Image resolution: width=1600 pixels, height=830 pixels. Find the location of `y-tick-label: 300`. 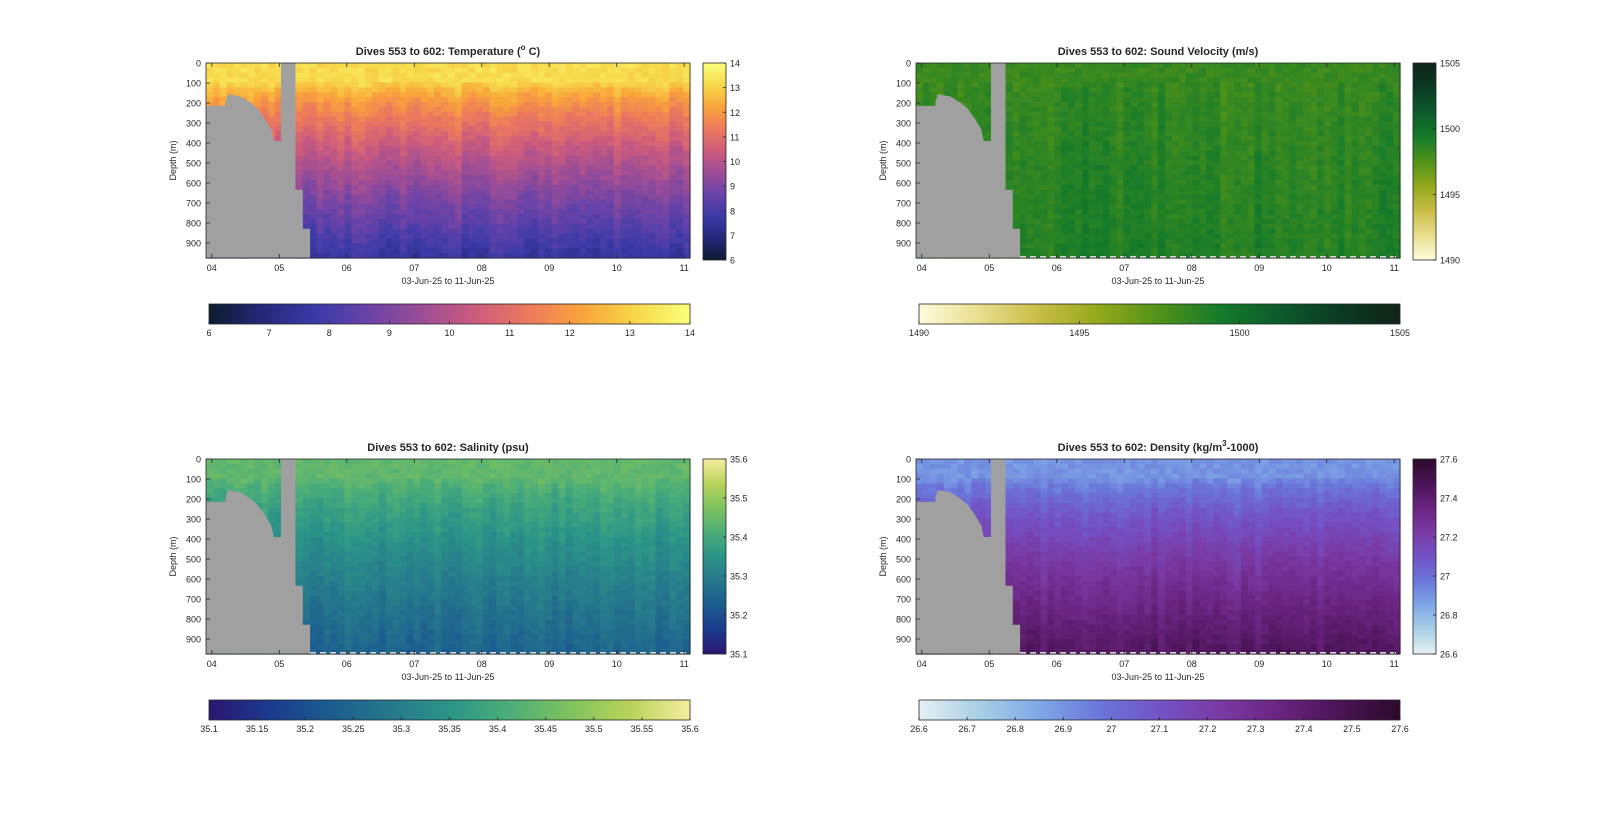

y-tick-label: 300 is located at coordinates (193, 124).